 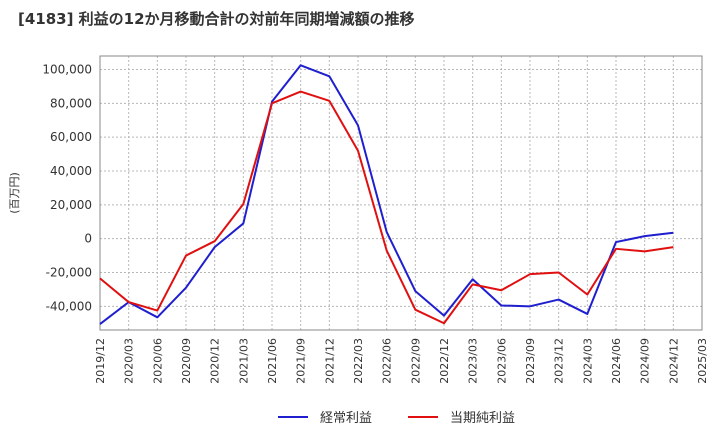 What do you see at coordinates (616, 361) in the screenshot?
I see `x-tick-label: 2024/06` at bounding box center [616, 361].